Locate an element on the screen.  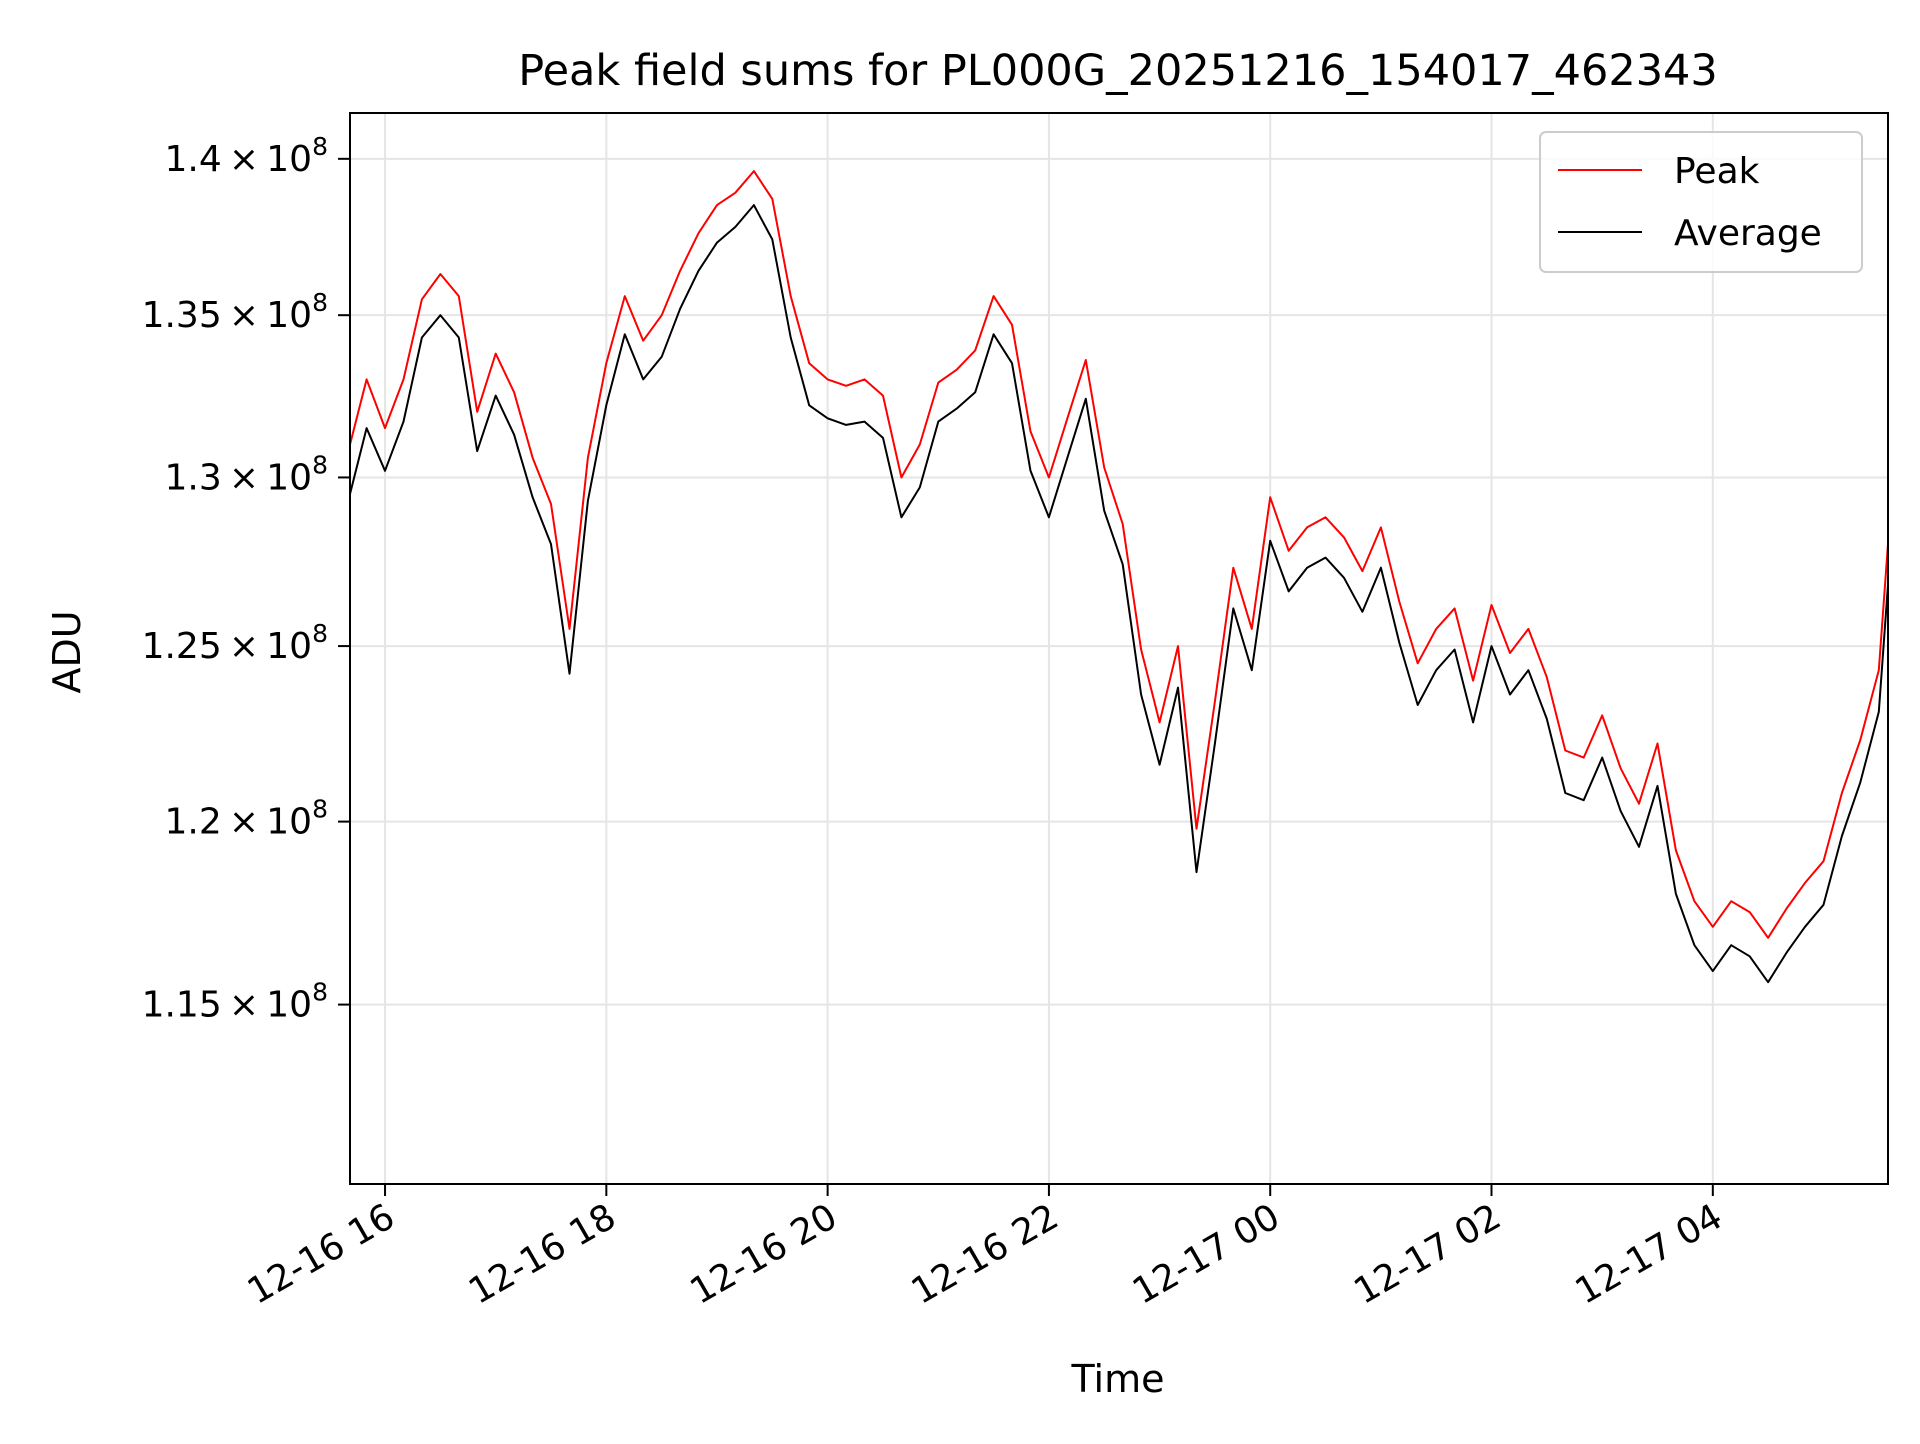
y-tick-label: 1.2 × 10⁸ is located at coordinates (246, 819).